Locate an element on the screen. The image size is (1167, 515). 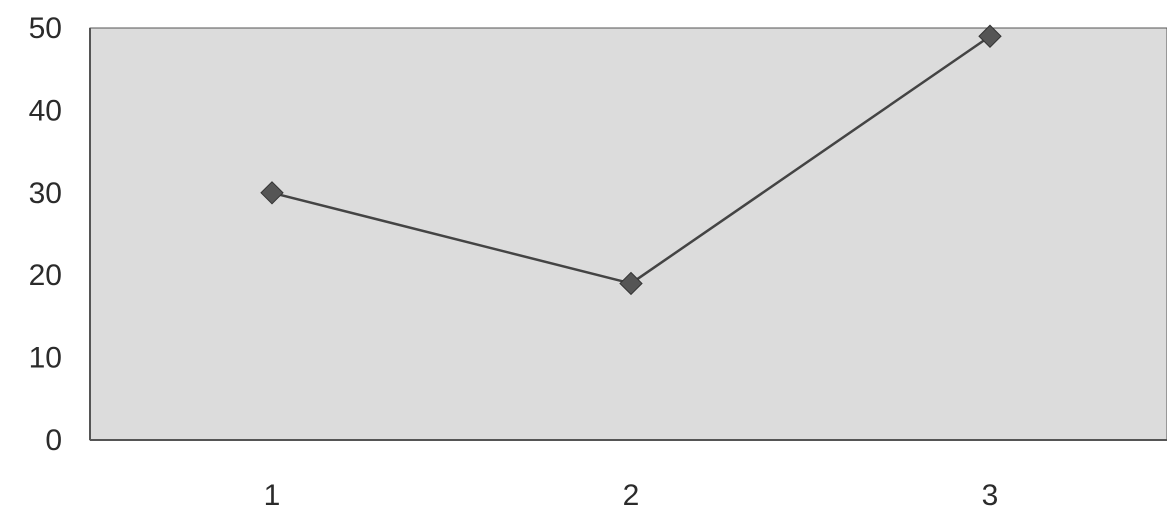
x-tick-label: 2 is located at coordinates (631, 495).